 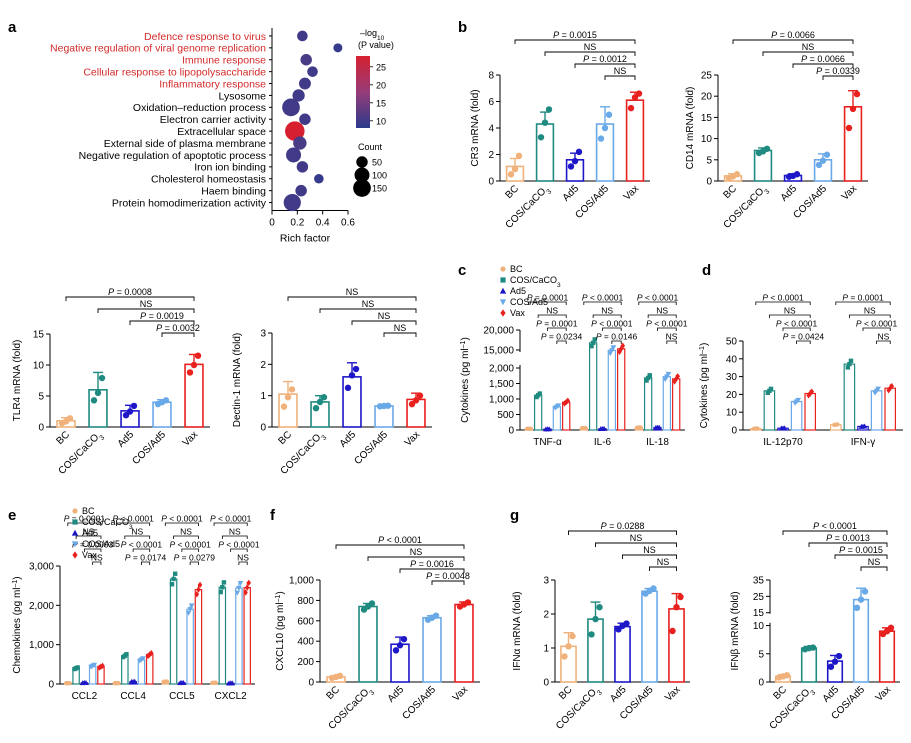 I want to click on y-tick-label: 3, so click(x=263, y=334).